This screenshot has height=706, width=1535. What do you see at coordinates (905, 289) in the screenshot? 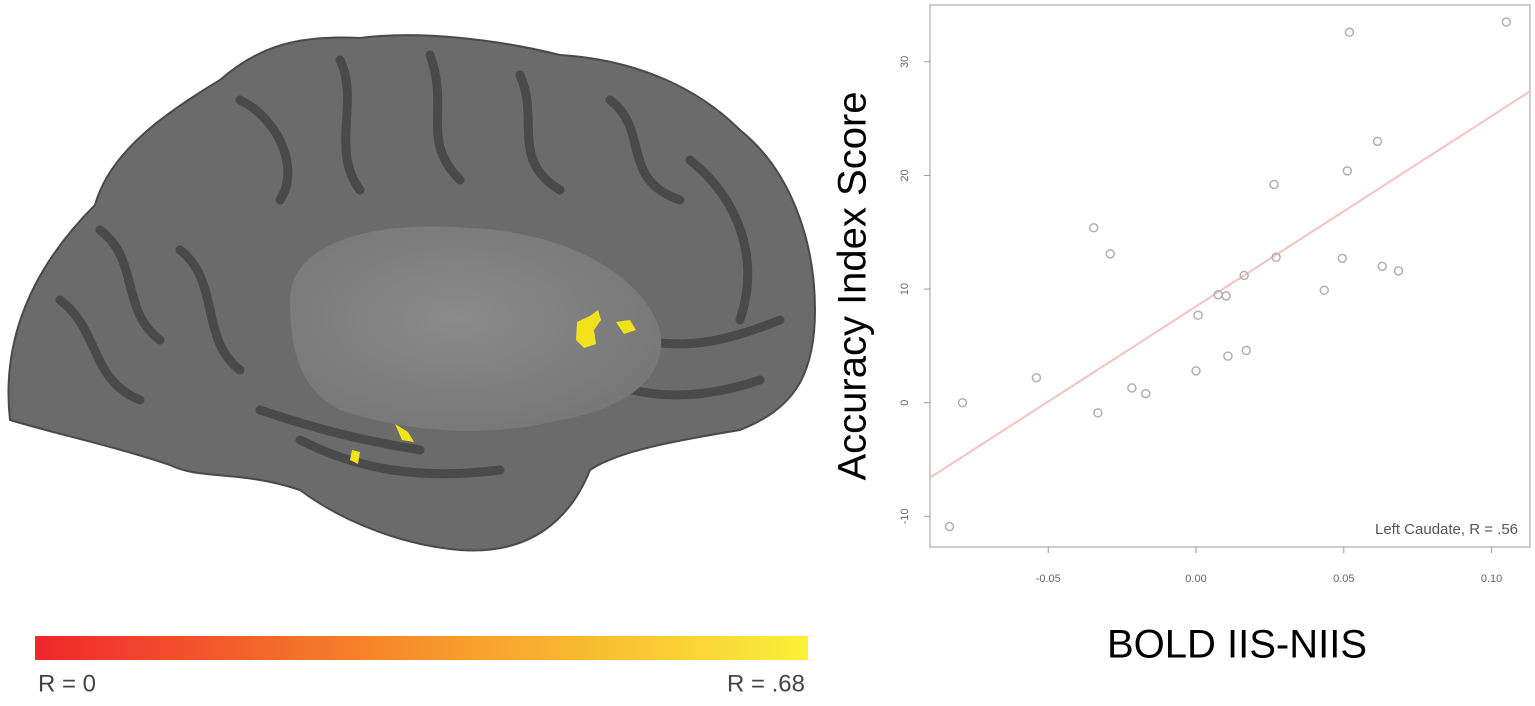
I see `y-tick-label: 10` at bounding box center [905, 289].